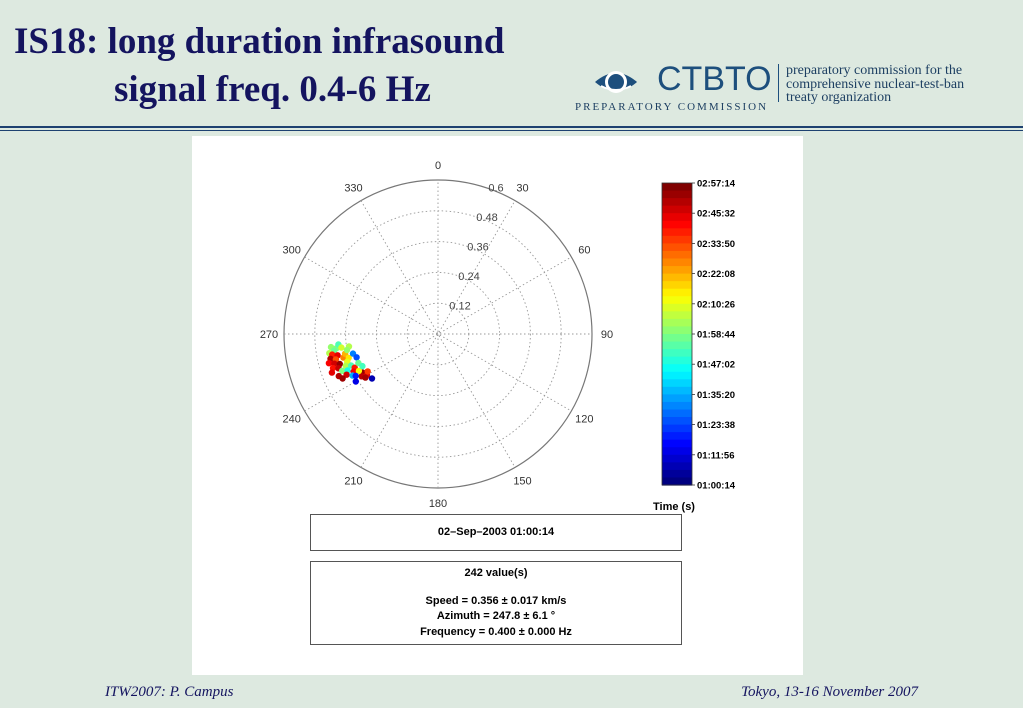 The width and height of the screenshot is (1023, 708). I want to click on angle-tick-label: 180, so click(438, 504).